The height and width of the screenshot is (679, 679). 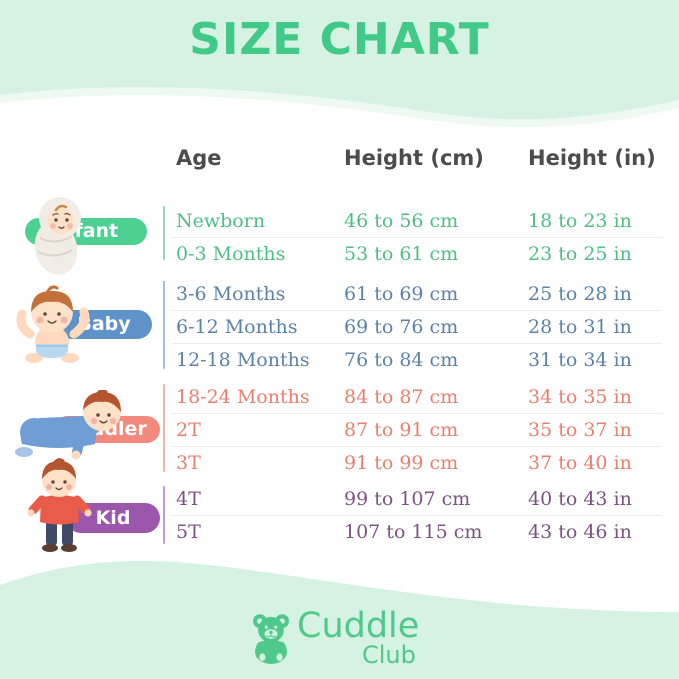 I want to click on age-cell: 0-3 Months, so click(x=231, y=254).